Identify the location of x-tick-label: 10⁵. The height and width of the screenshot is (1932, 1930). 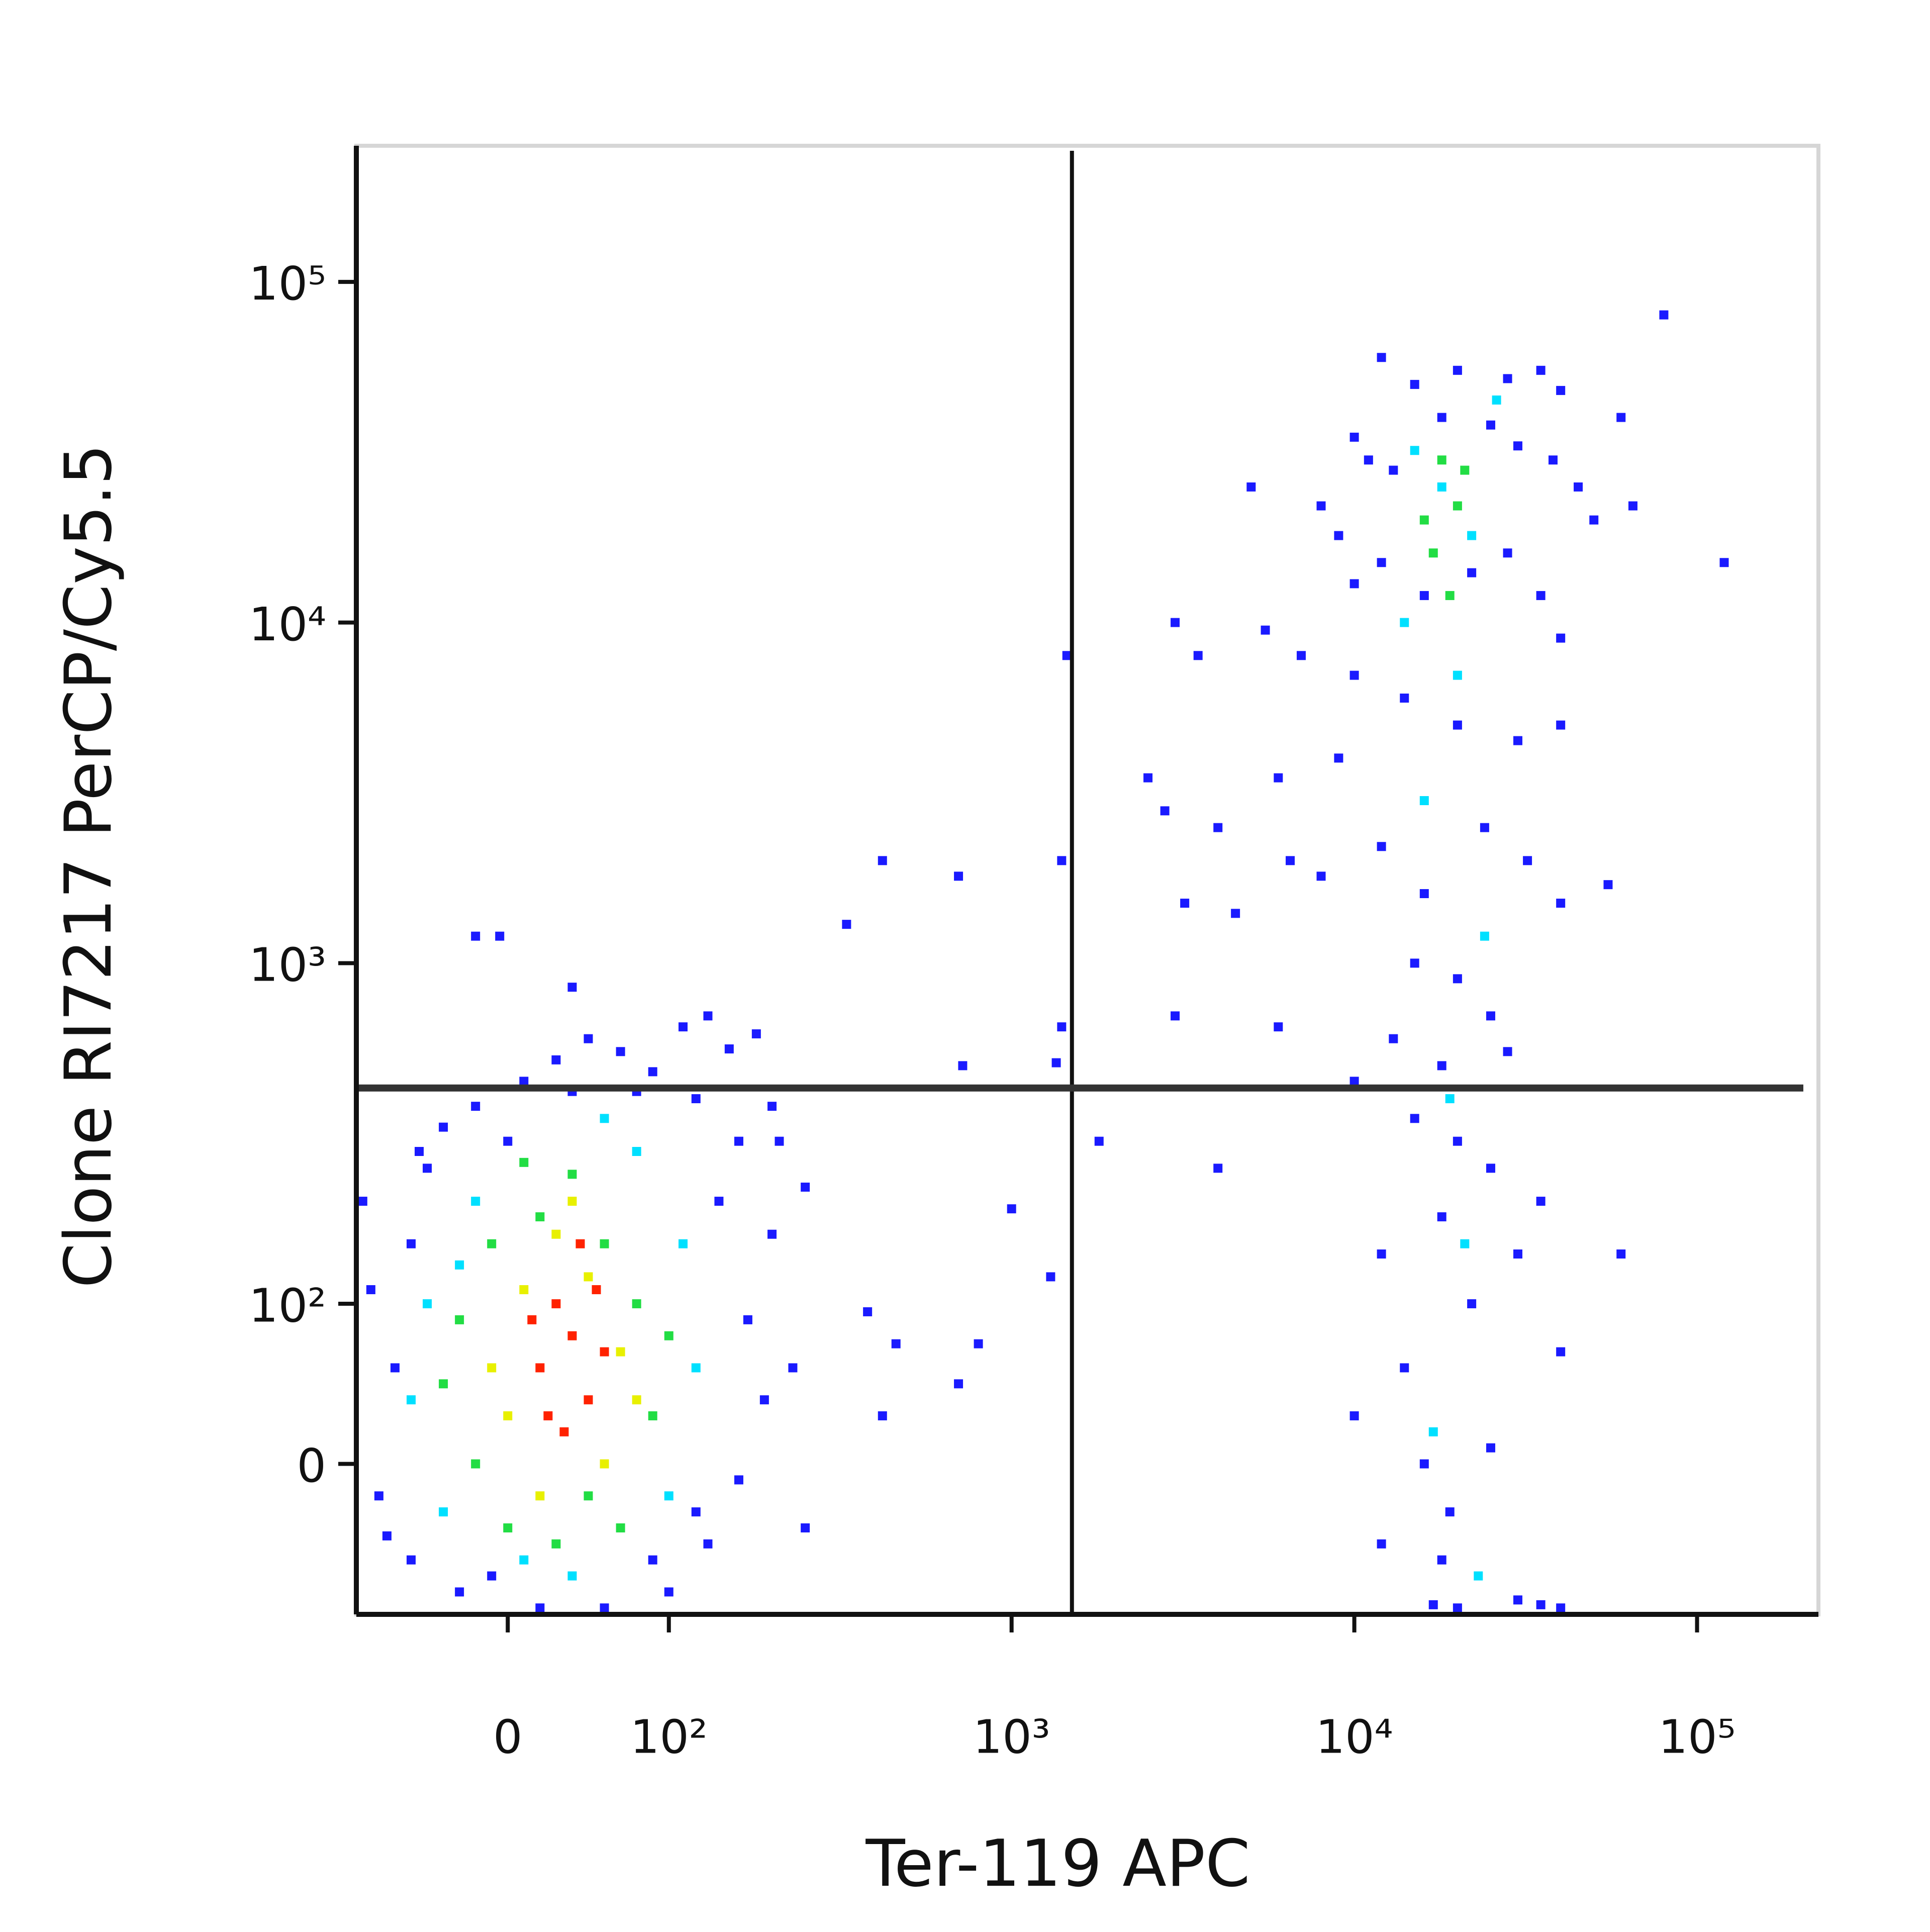
(1697, 1737).